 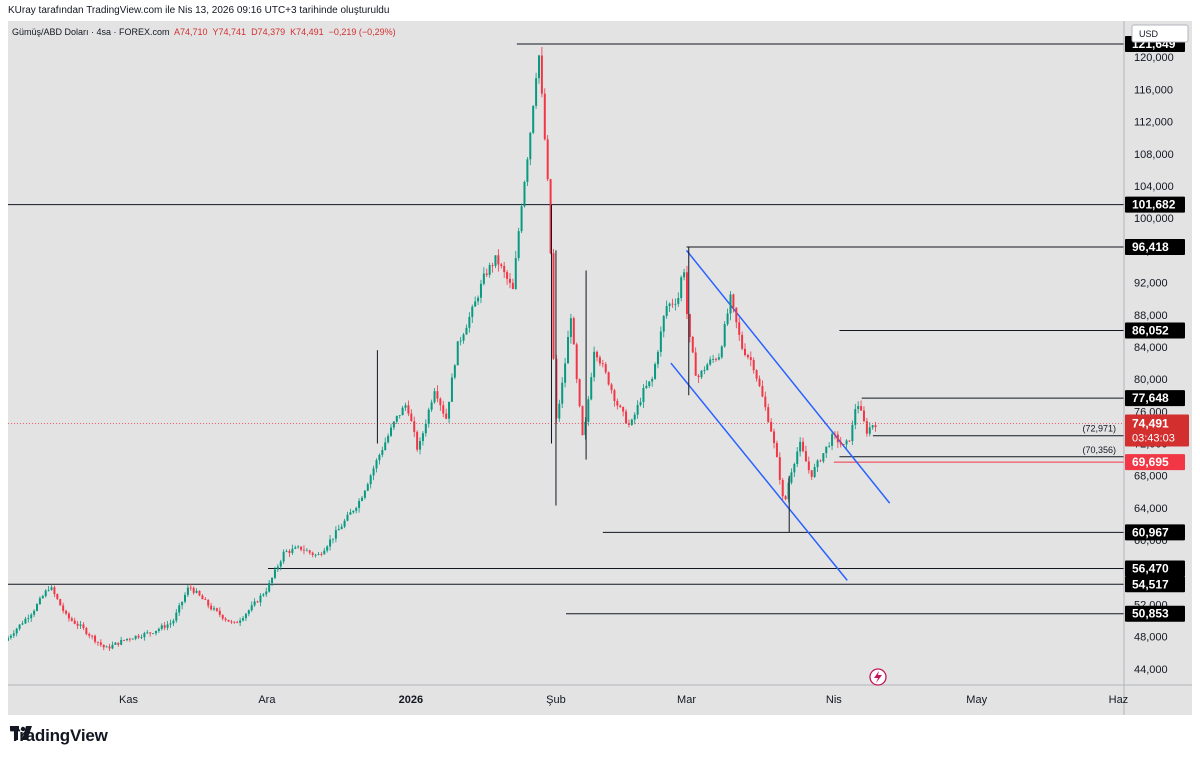 I want to click on y-tick-label: 80,000, so click(x=1151, y=380).